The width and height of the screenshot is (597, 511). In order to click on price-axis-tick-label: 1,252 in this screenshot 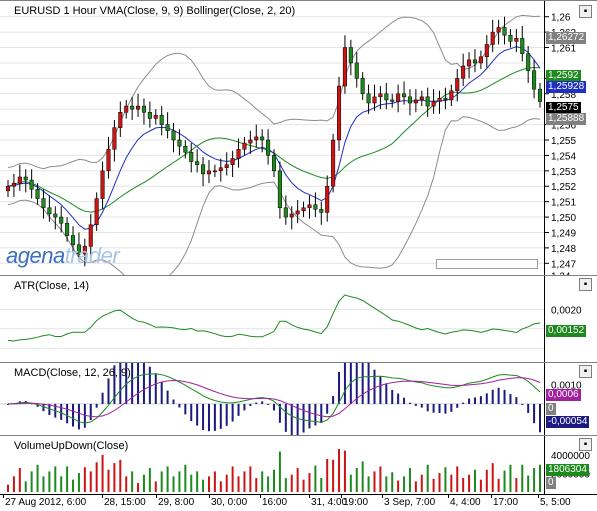, I will do `click(563, 187)`.